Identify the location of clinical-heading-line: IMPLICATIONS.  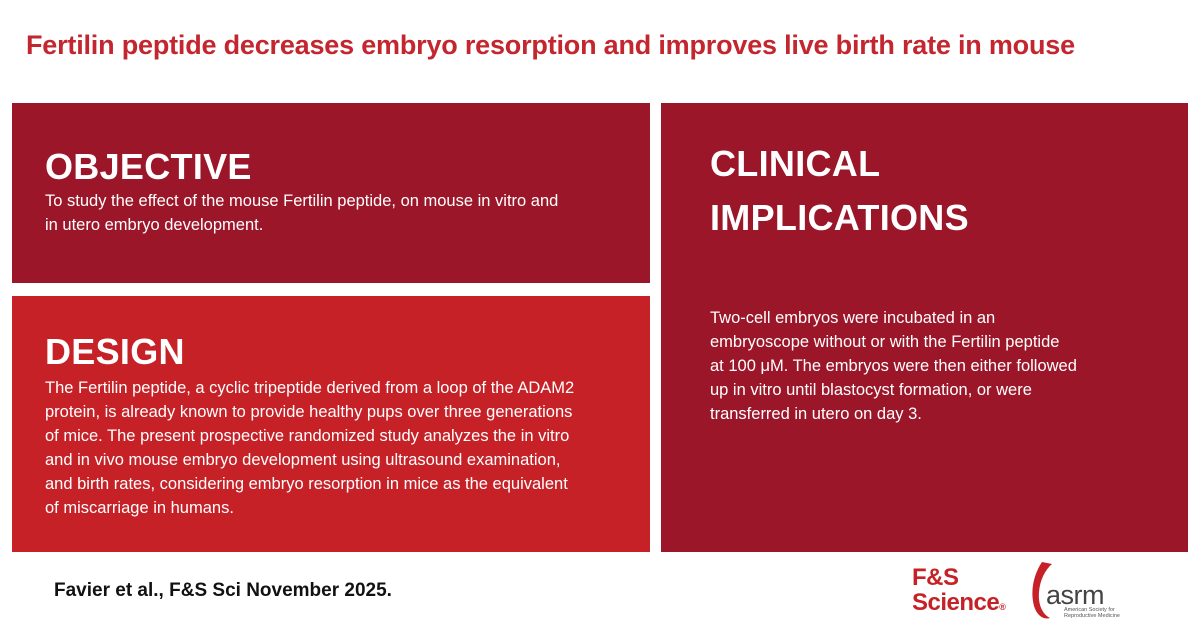
(839, 217).